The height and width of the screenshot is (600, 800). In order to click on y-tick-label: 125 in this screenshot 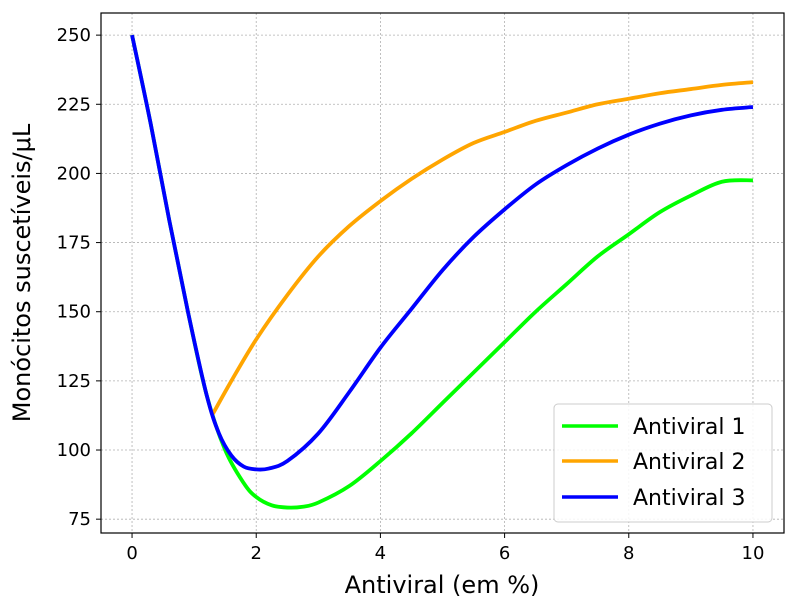, I will do `click(74, 381)`.